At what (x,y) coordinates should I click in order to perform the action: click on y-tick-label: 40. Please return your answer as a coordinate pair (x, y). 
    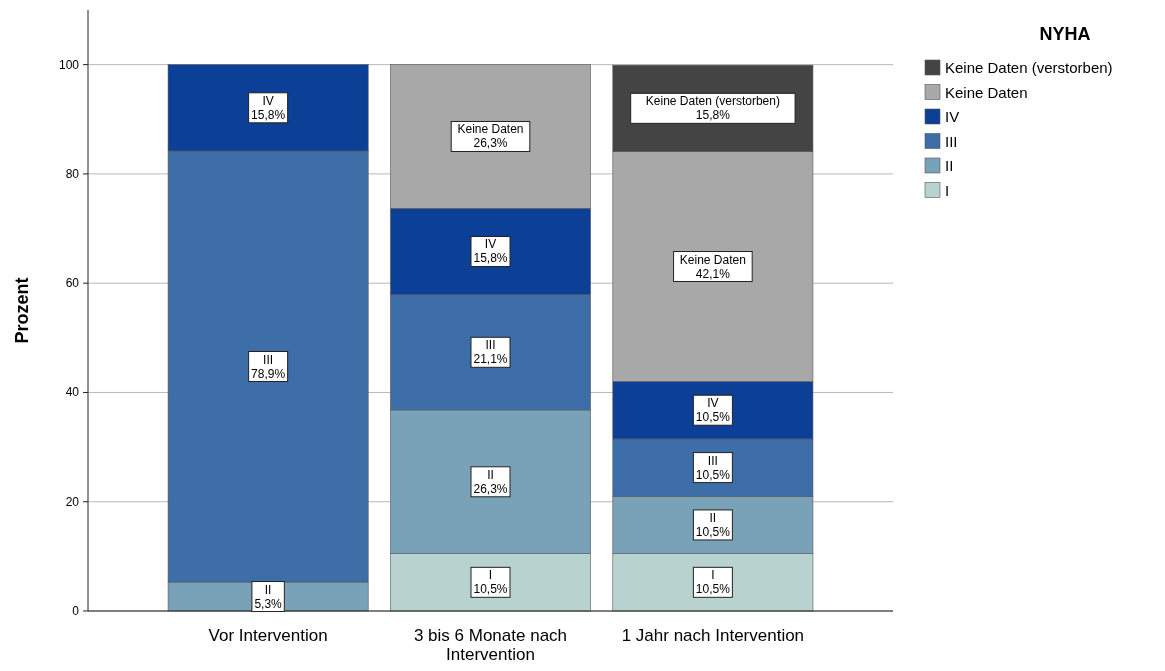
    Looking at the image, I should click on (72, 392).